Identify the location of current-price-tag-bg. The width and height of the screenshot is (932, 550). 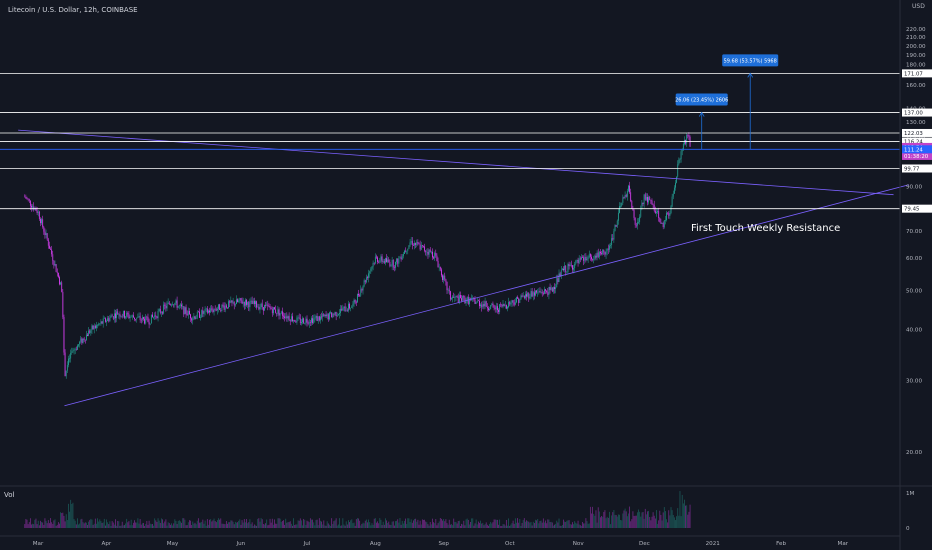
(917, 149).